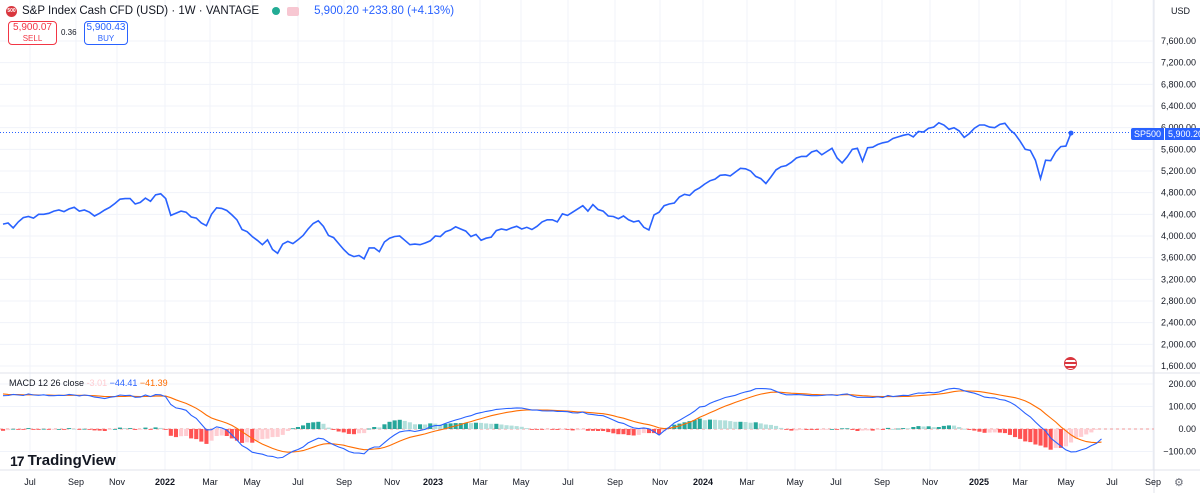  Describe the element at coordinates (1182, 134) in the screenshot. I see `last-price-value: 5,900.20` at that location.